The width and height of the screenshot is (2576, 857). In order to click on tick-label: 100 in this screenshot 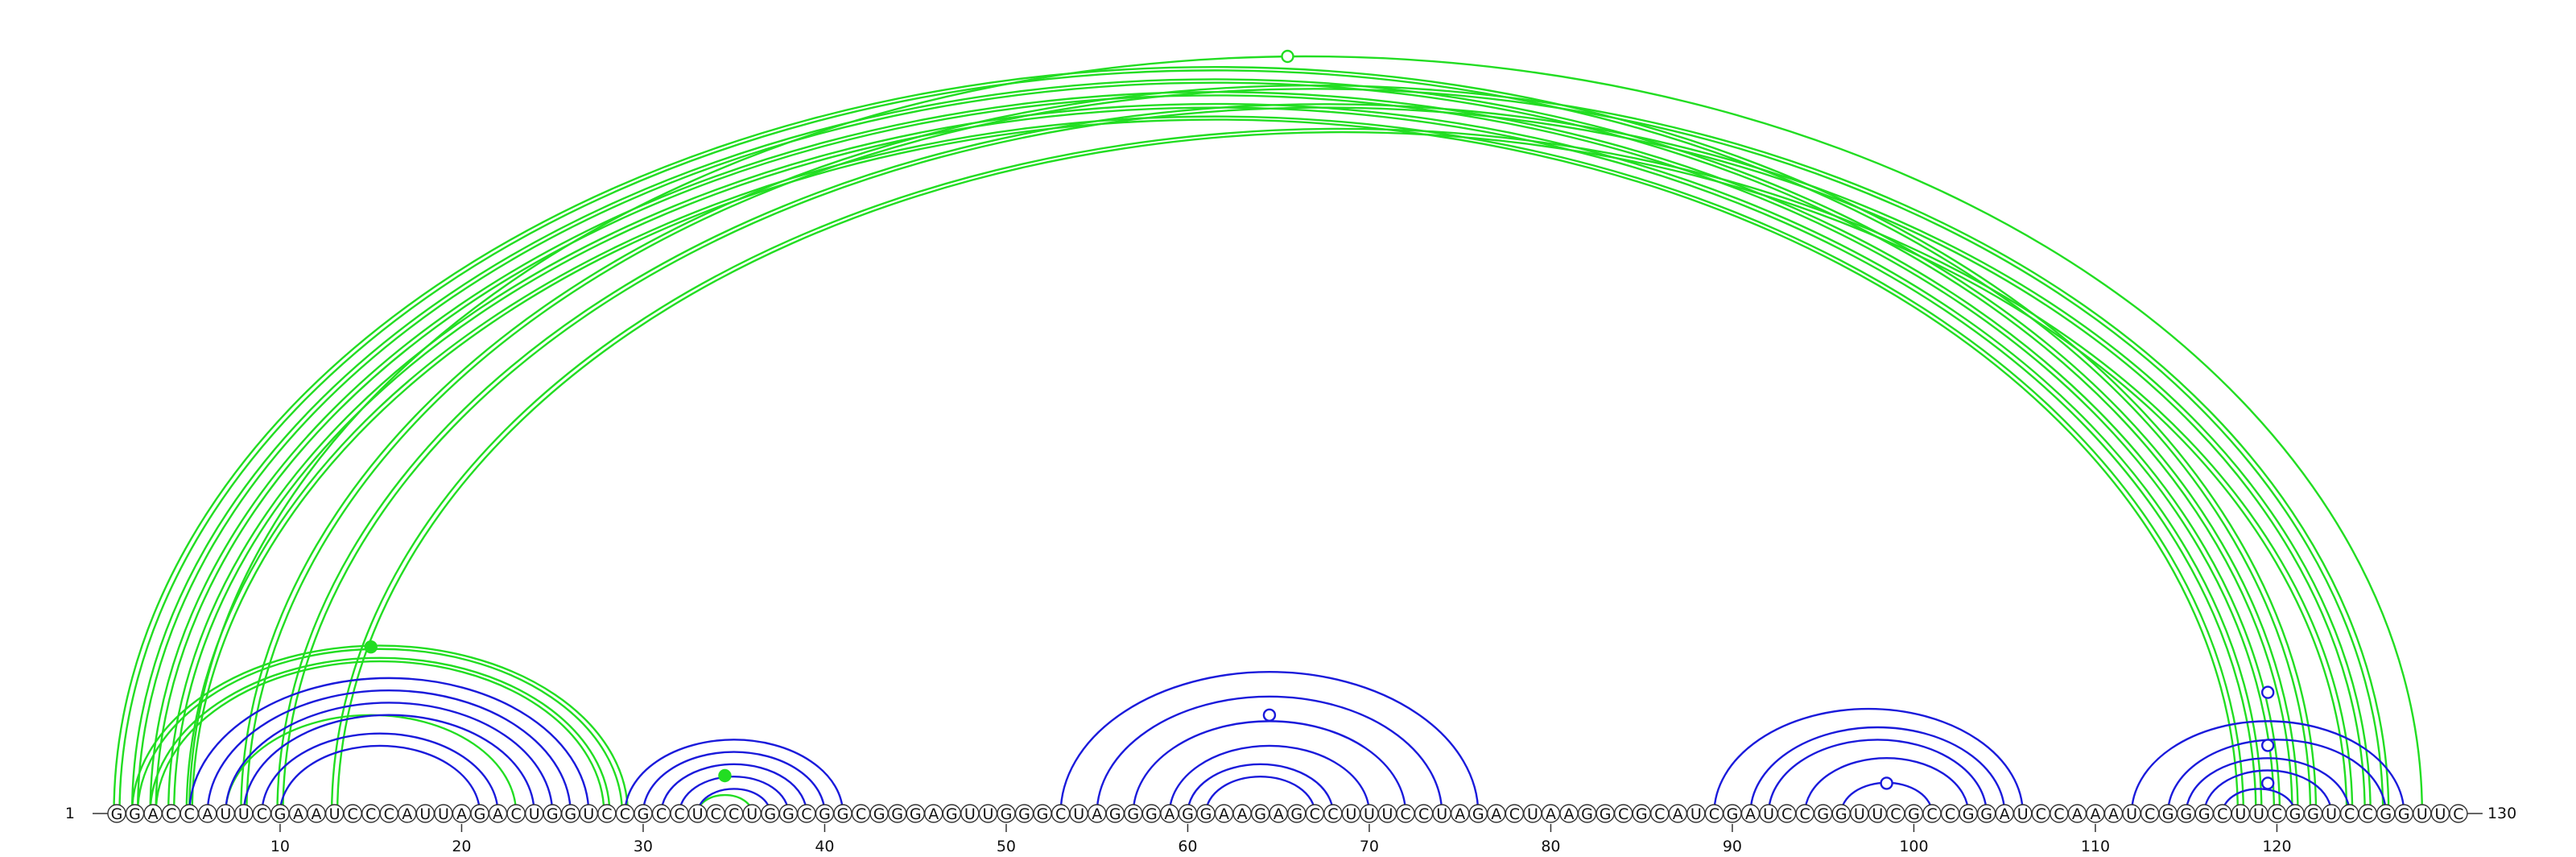, I will do `click(1913, 846)`.